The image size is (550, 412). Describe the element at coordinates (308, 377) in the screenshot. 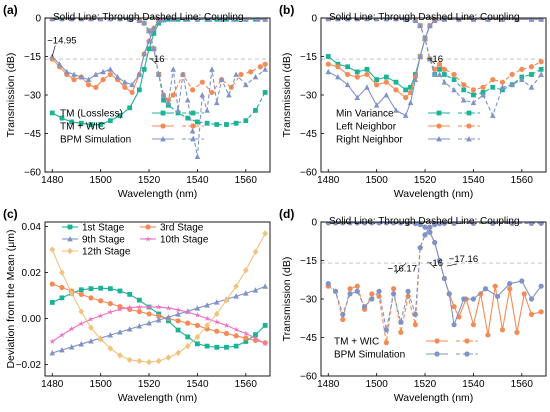

I see `y-tick-label: −60` at that location.